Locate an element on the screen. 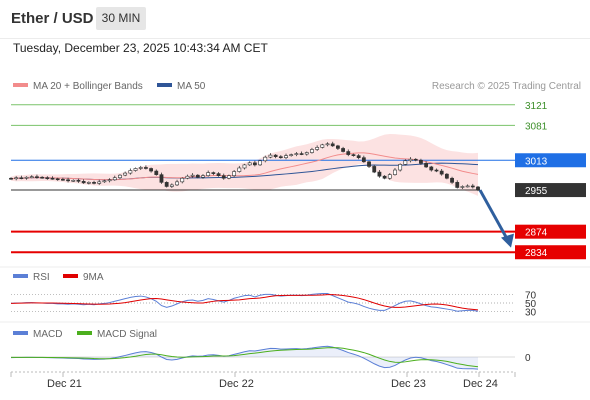 This screenshot has width=590, height=400. x-tick-dec23: Dec 23 is located at coordinates (408, 384).